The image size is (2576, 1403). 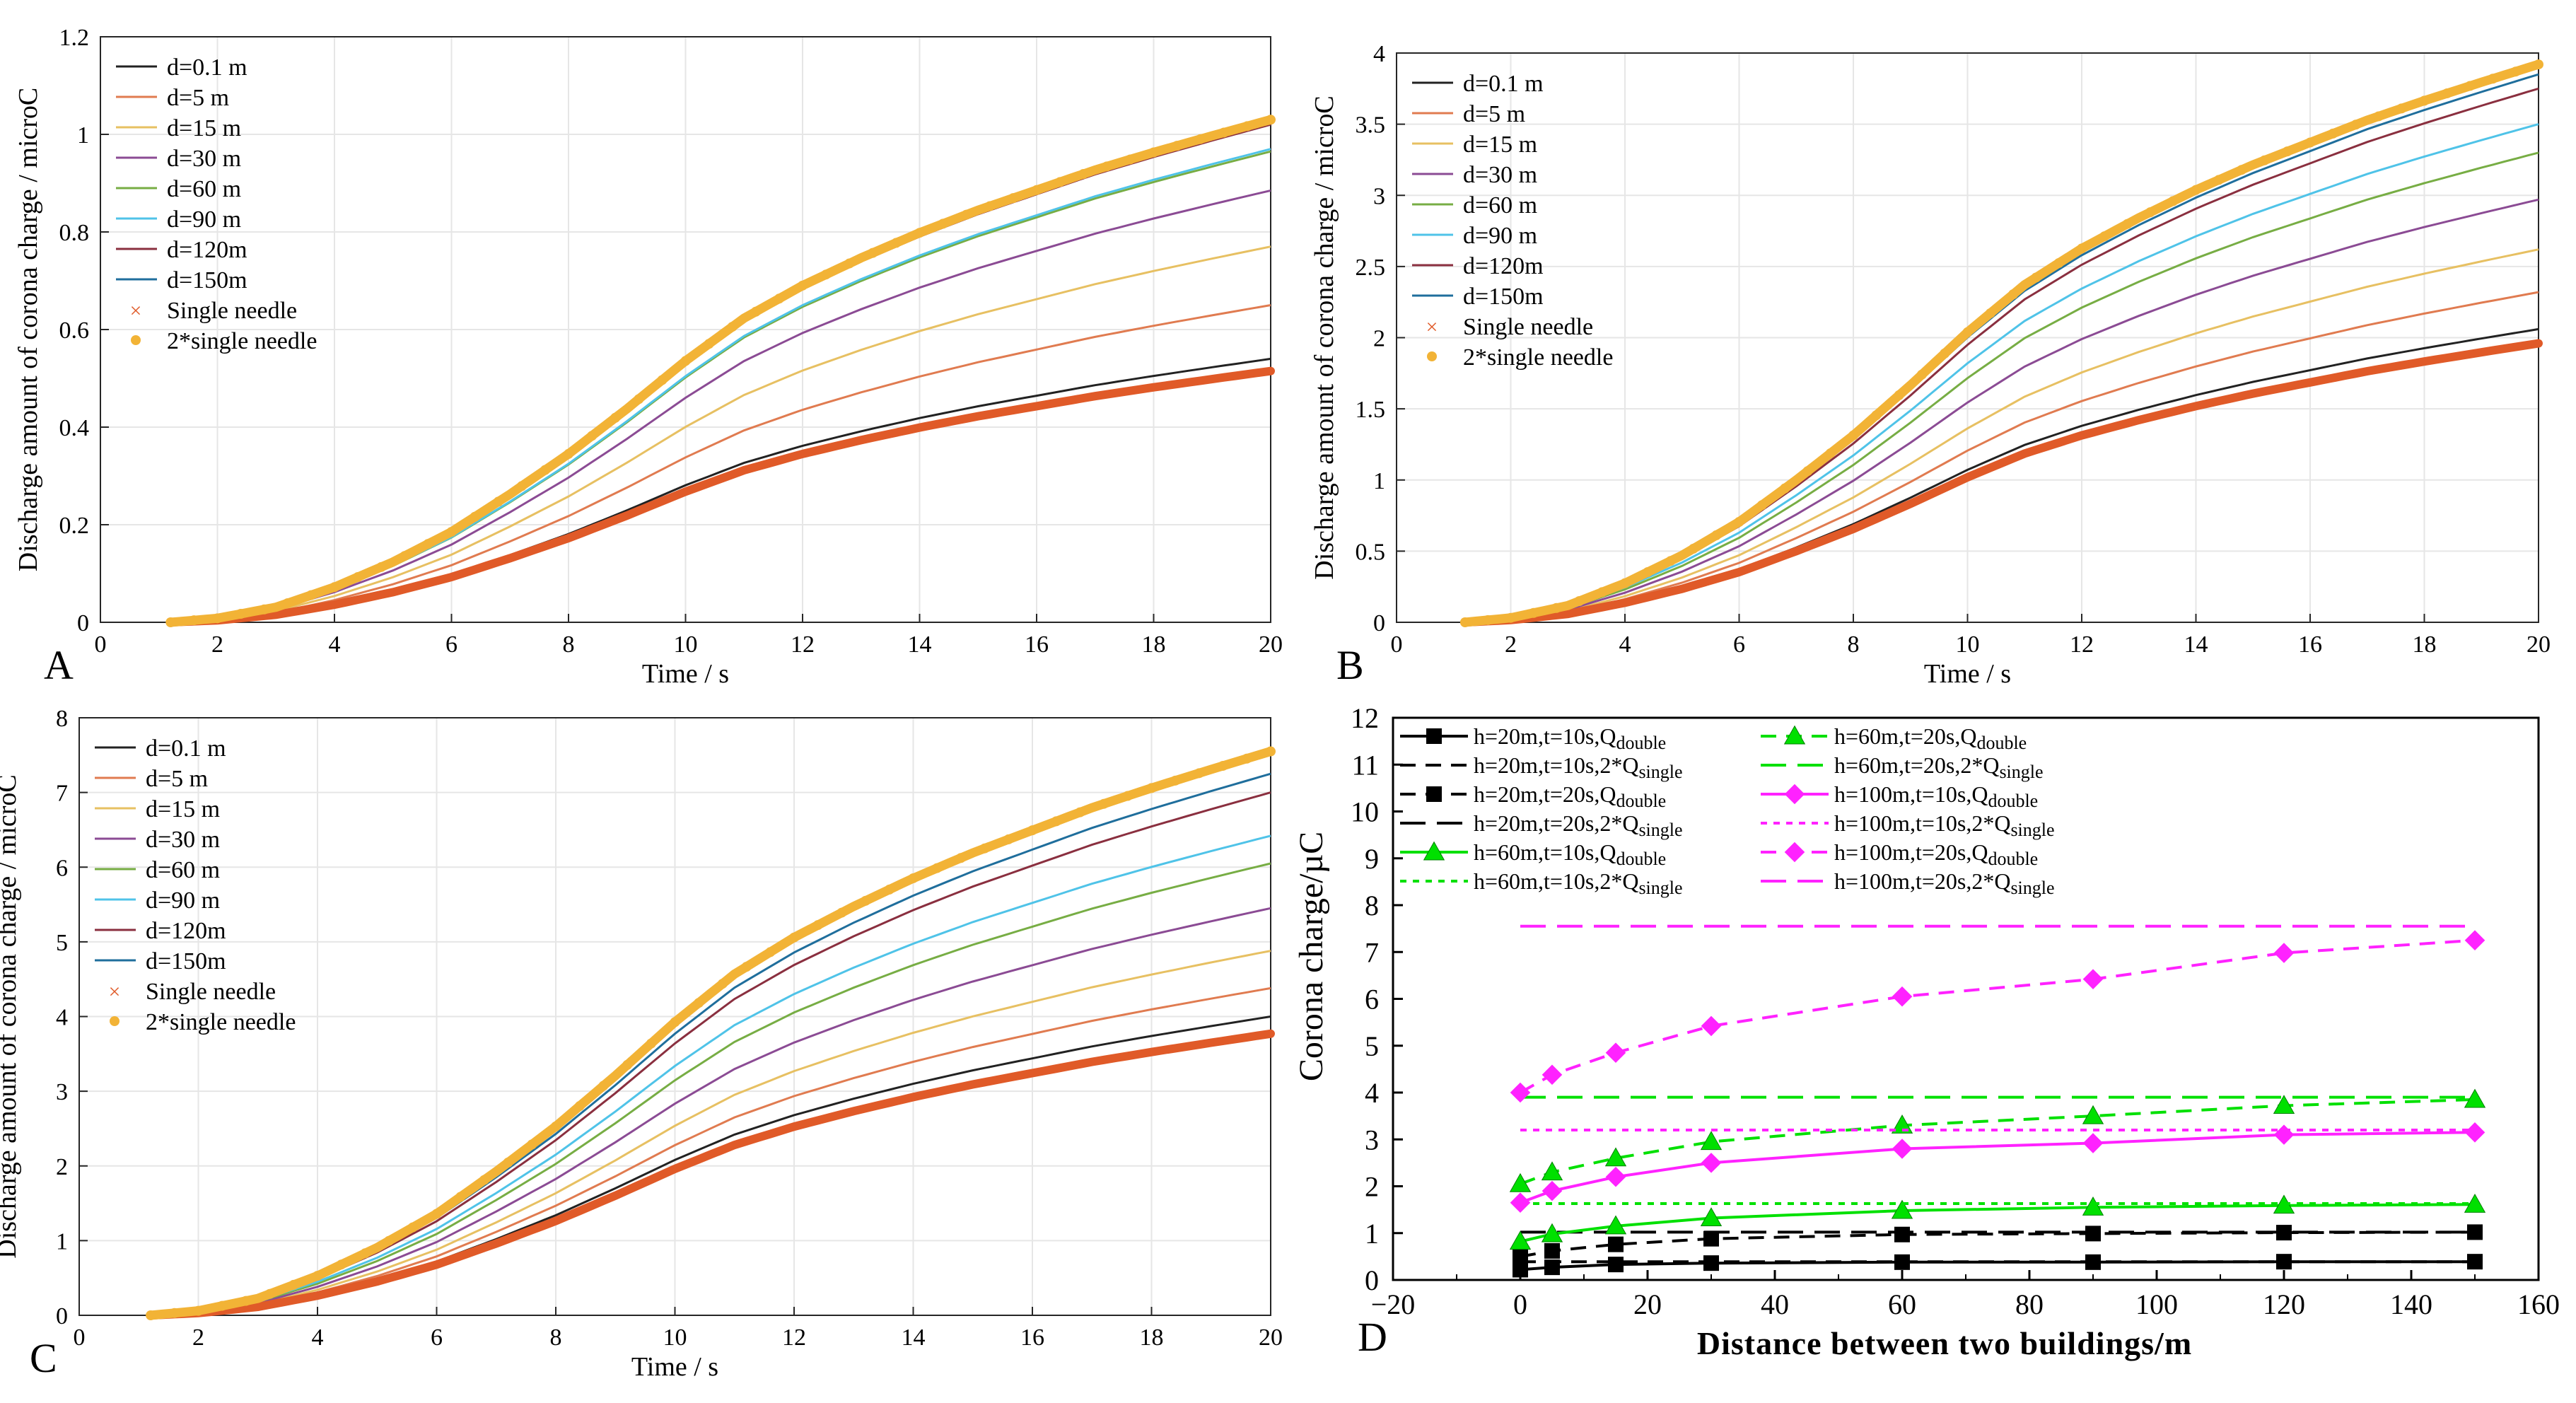 What do you see at coordinates (1660, 888) in the screenshot?
I see `legend-subscript: single` at bounding box center [1660, 888].